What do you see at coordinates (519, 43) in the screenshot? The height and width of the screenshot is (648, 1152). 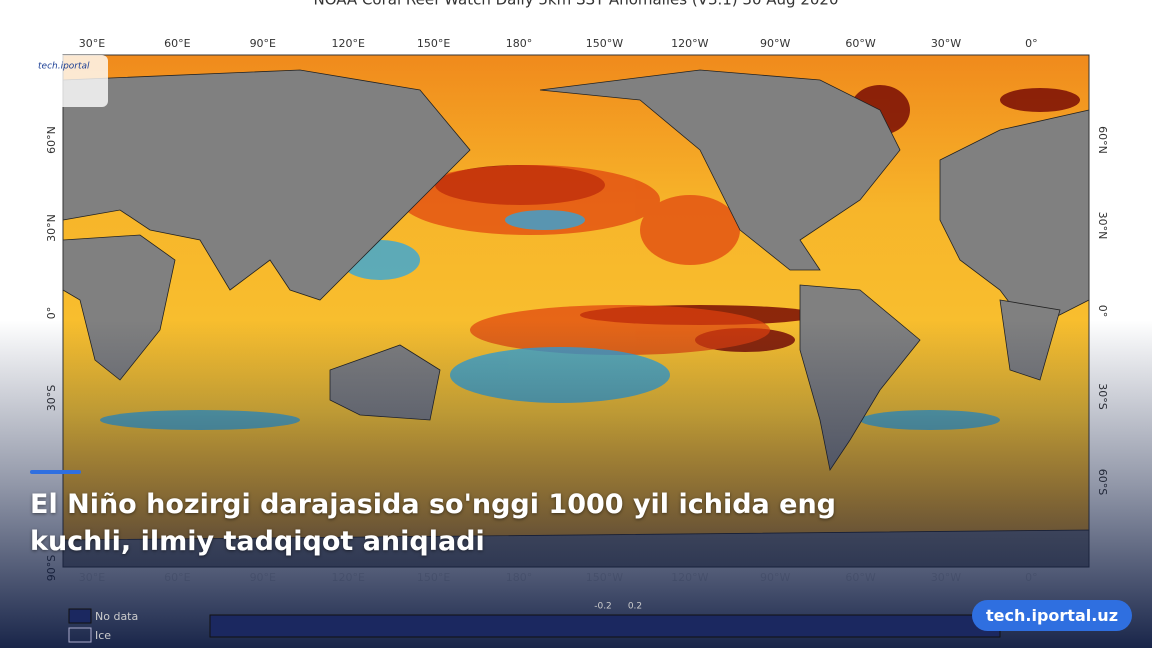 I see `coordinate-label: 180°` at bounding box center [519, 43].